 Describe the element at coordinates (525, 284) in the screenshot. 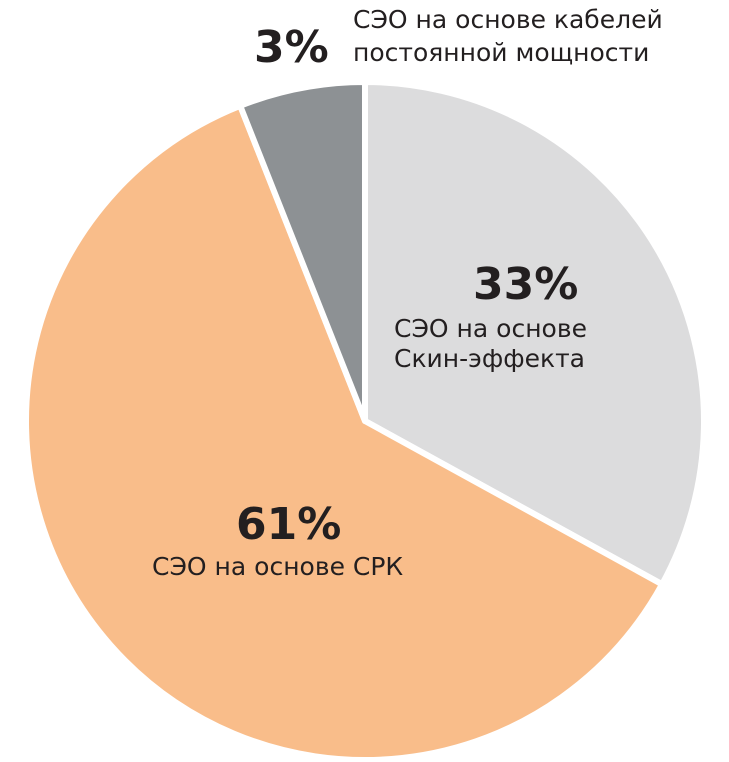

I see `slice-percent-skin-effect: 33%` at that location.